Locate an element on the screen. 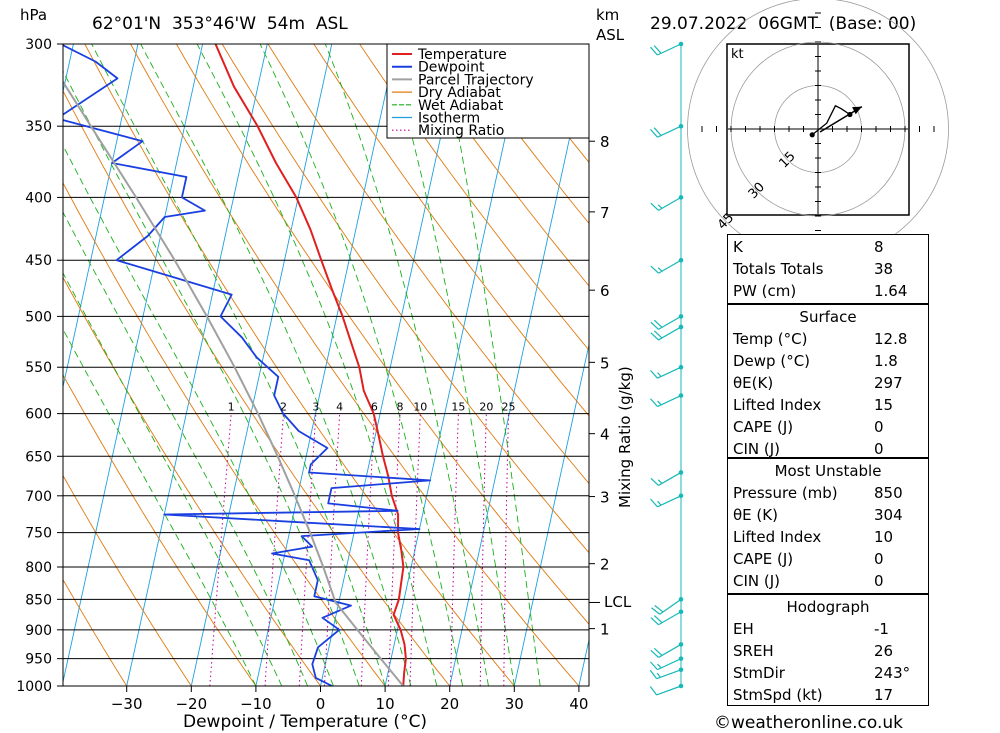 Image resolution: width=1000 pixels, height=733 pixels. mu-row-li: Lifted Index 10 is located at coordinates (813, 537).